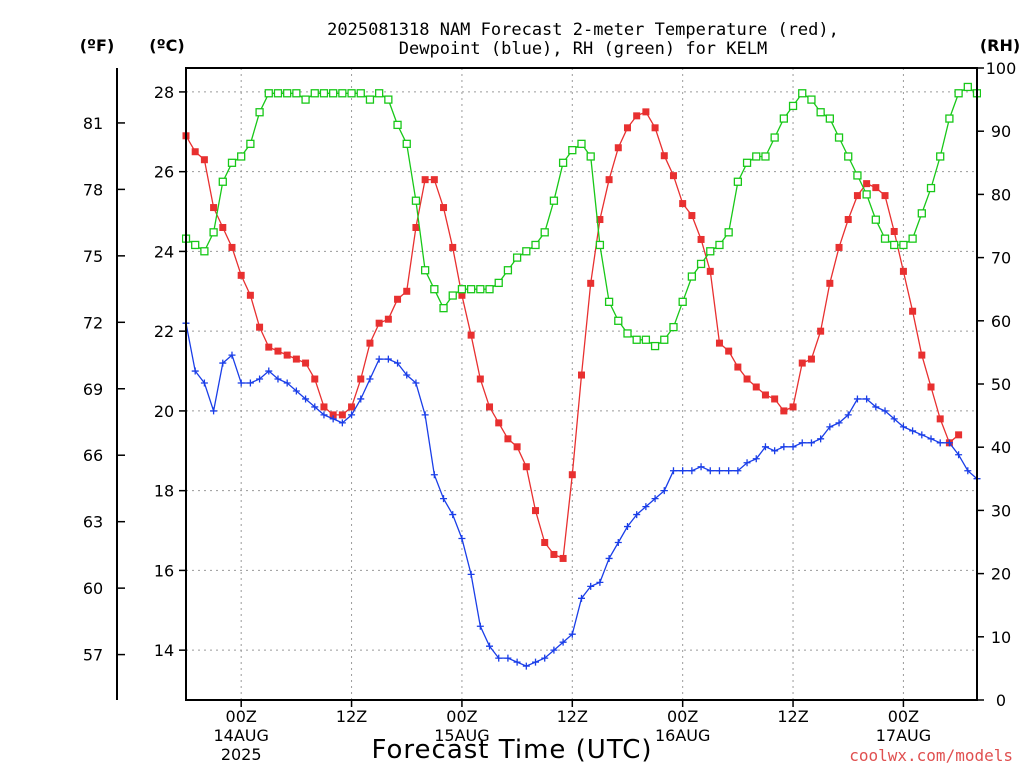 This screenshot has width=1024, height=768. I want to click on rh-tick-label: 60, so click(1001, 321).